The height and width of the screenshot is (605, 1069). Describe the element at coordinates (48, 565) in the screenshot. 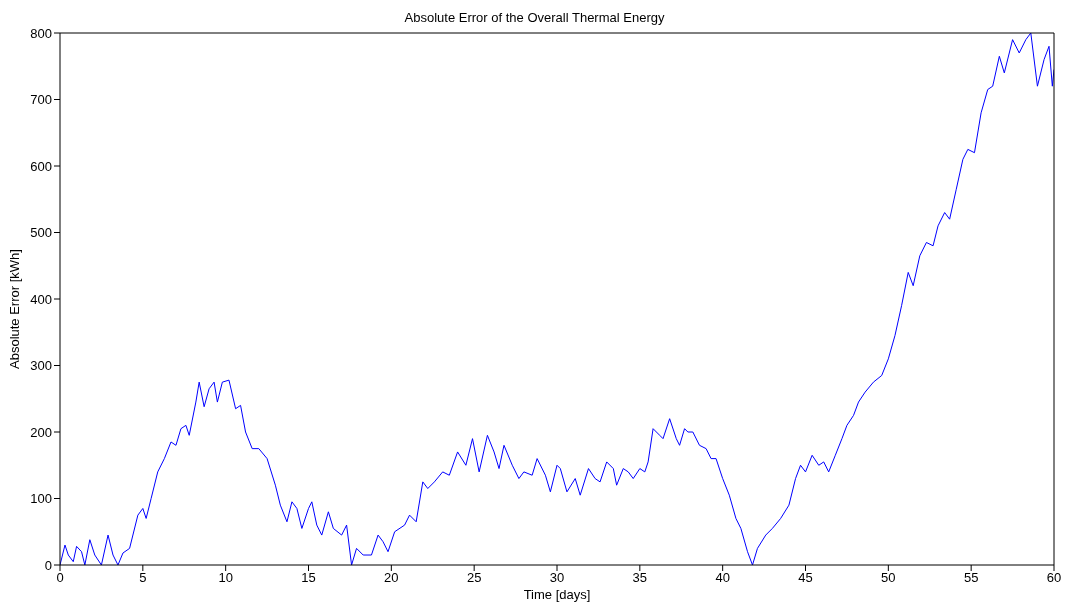

I see `y-tick-label: 0` at that location.